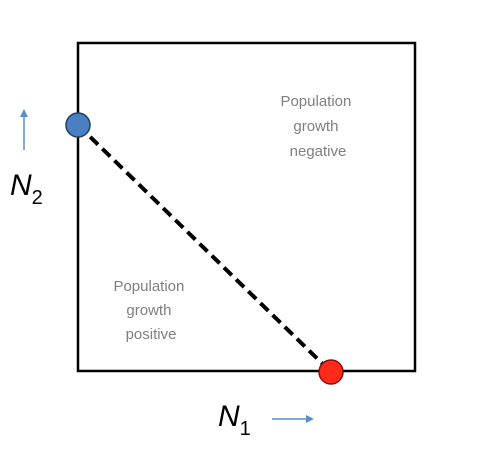 The width and height of the screenshot is (484, 457). I want to click on n1-intercept-point, so click(331, 372).